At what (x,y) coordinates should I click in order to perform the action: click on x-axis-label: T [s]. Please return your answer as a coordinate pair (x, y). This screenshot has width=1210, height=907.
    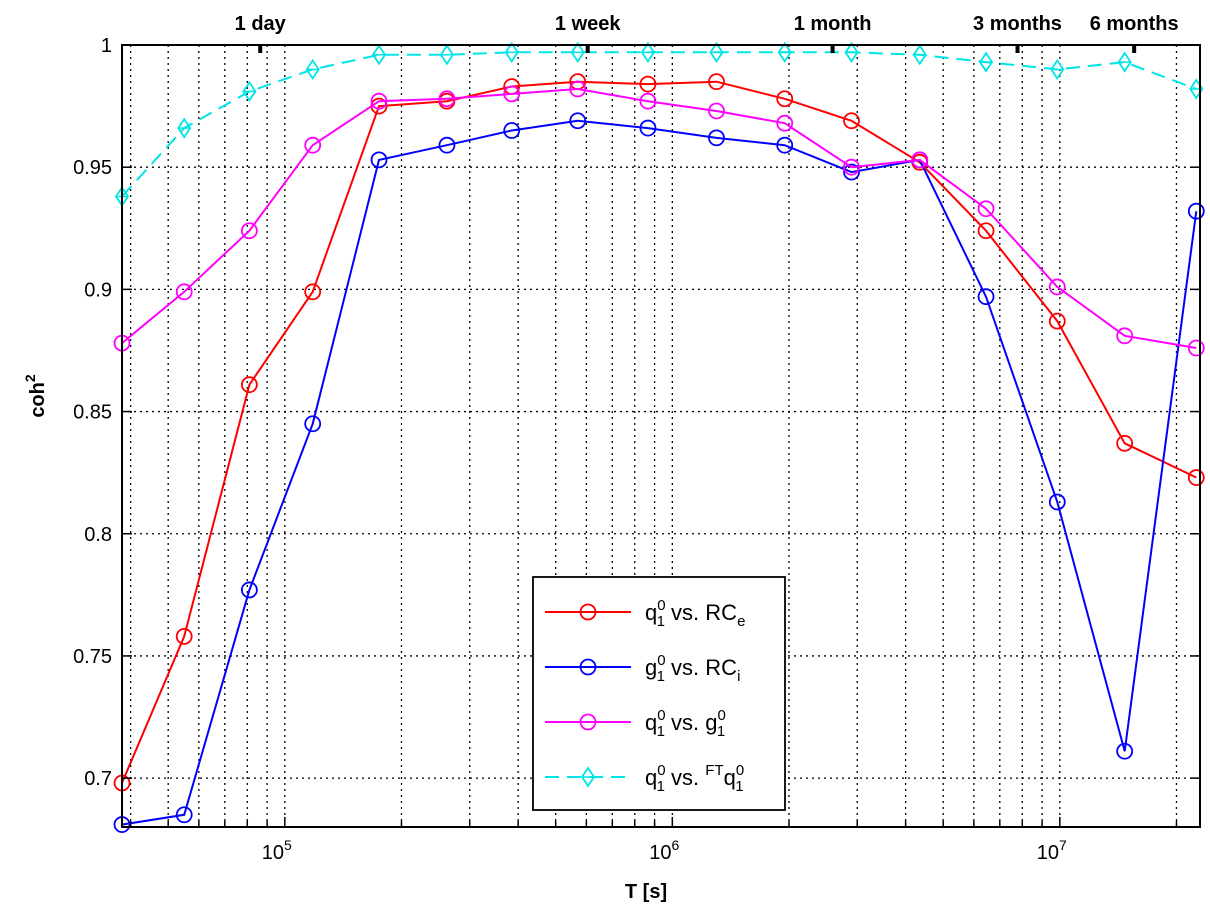
    Looking at the image, I should click on (646, 892).